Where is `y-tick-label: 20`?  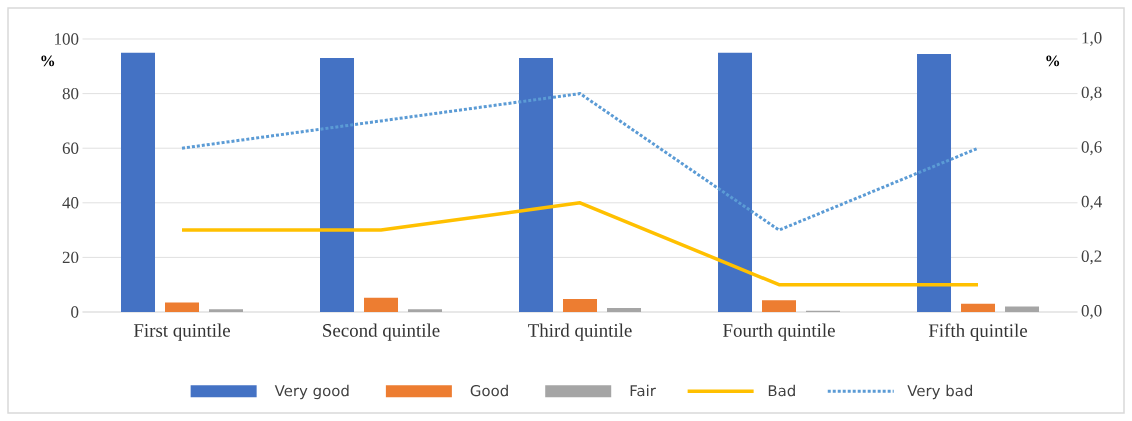
y-tick-label: 20 is located at coordinates (70, 257).